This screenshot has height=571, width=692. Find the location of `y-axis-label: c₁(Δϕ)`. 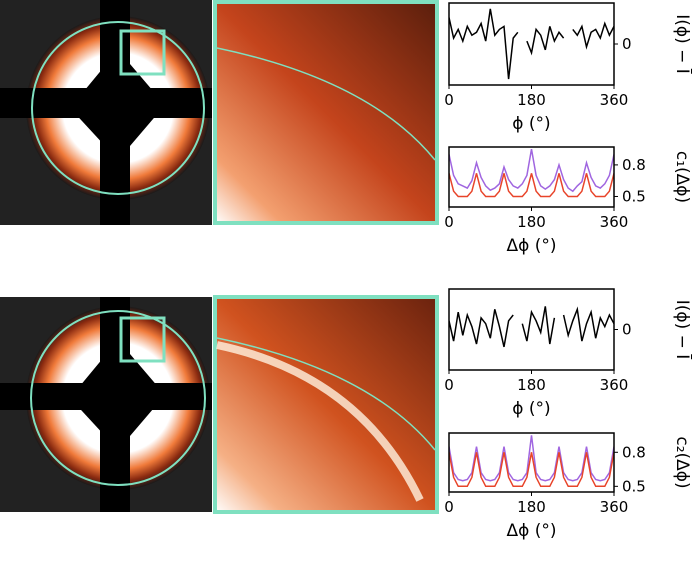

y-axis-label: c₁(Δϕ) is located at coordinates (682, 177).